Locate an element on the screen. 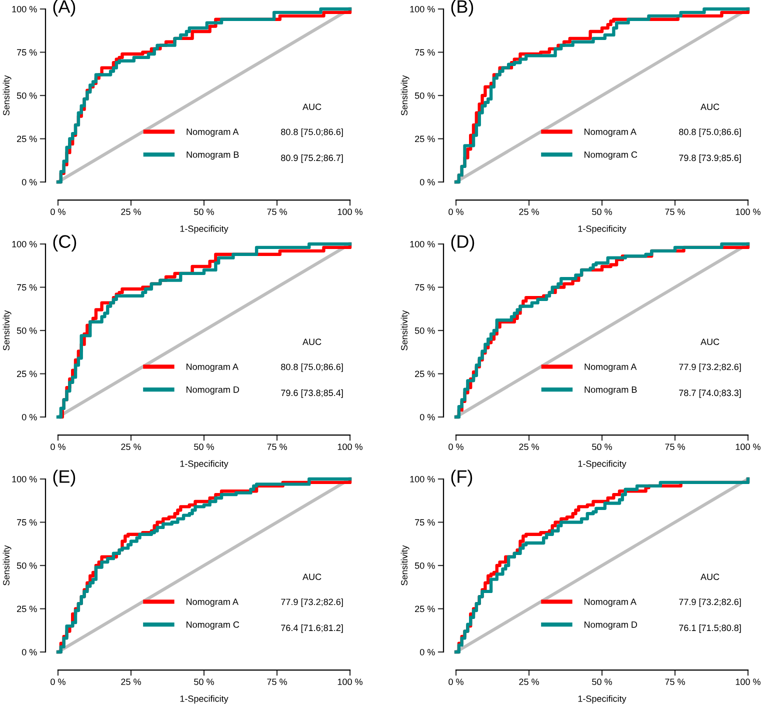 Image resolution: width=762 pixels, height=708 pixels. annotation: 79.8 [73.9;85.6] is located at coordinates (710, 158).